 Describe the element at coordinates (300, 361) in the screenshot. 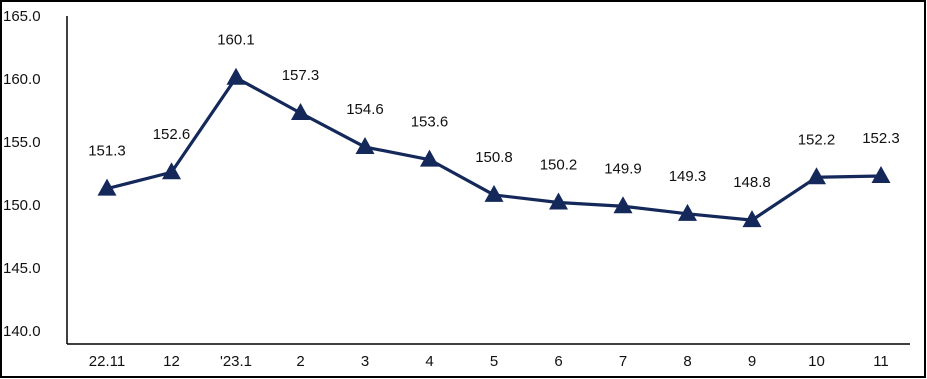

I see `x-tick-label: 2` at that location.